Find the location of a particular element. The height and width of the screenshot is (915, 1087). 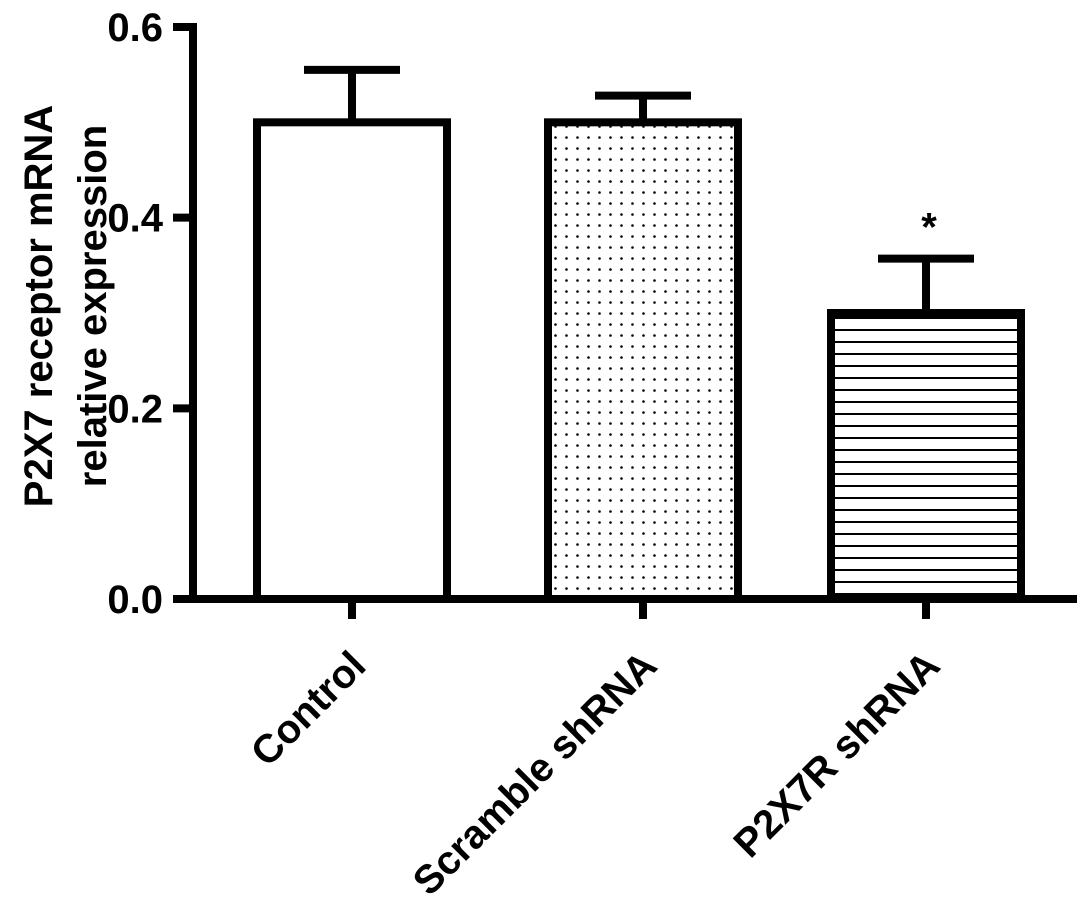

x-category-label: Scramble shRNA is located at coordinates (535, 773).